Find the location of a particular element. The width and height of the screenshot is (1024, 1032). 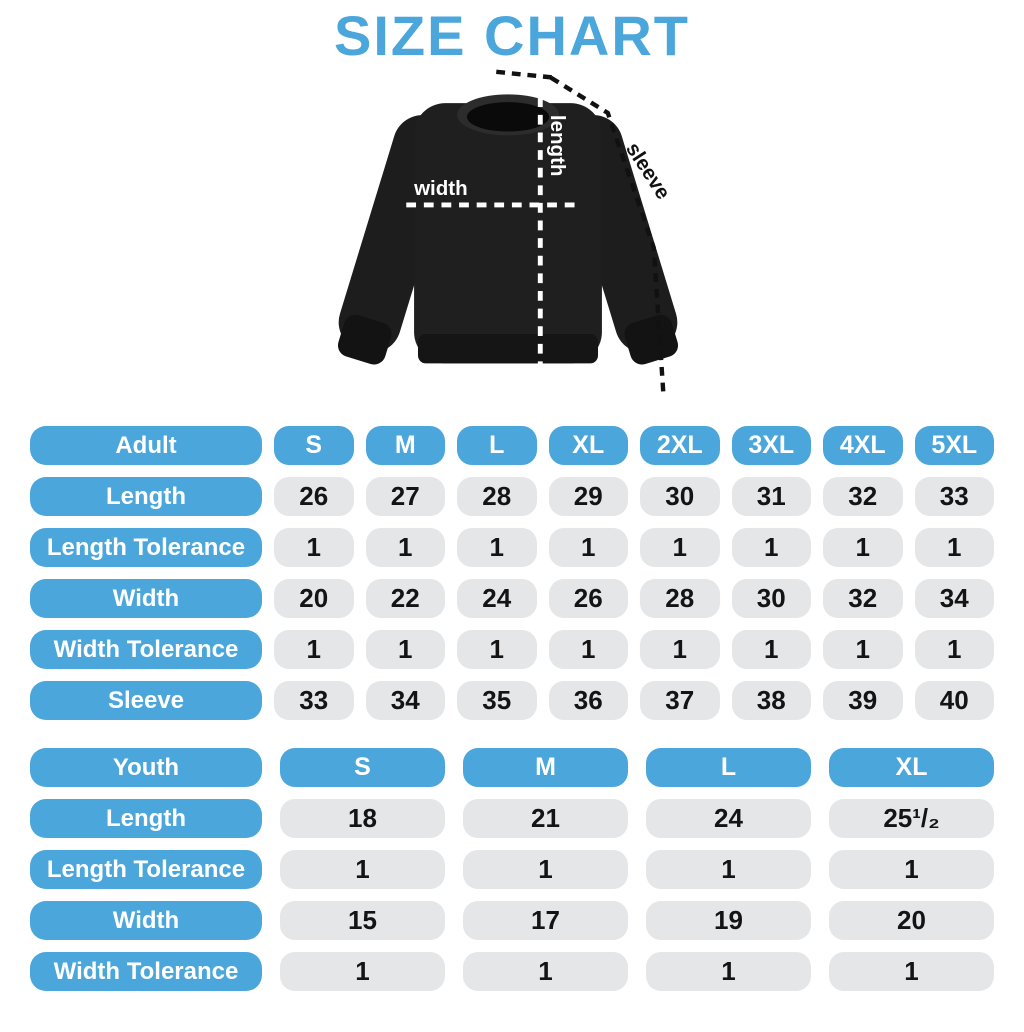

sweatshirt-illustration: width length sleeve is located at coordinates (508, 233).